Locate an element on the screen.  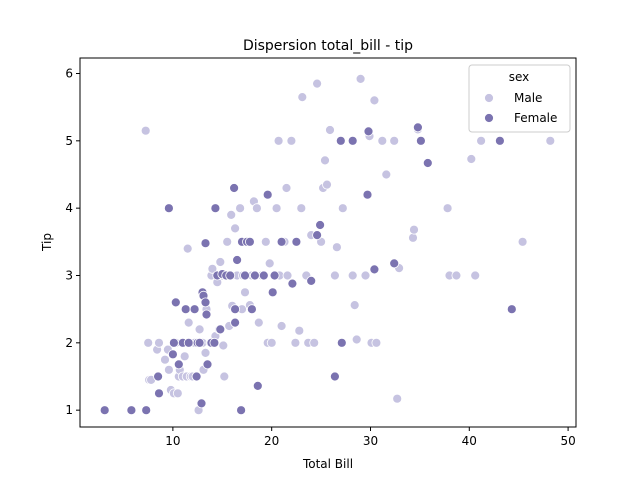
legend-box is located at coordinates (519, 98).